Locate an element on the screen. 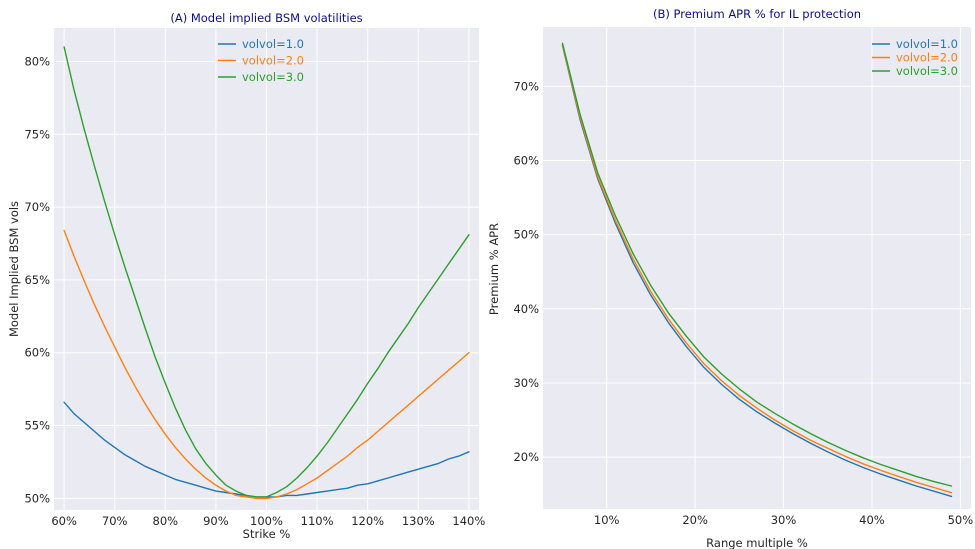 The width and height of the screenshot is (975, 549). chart-b-title: (B) Premium APR % for IL protection is located at coordinates (757, 14).